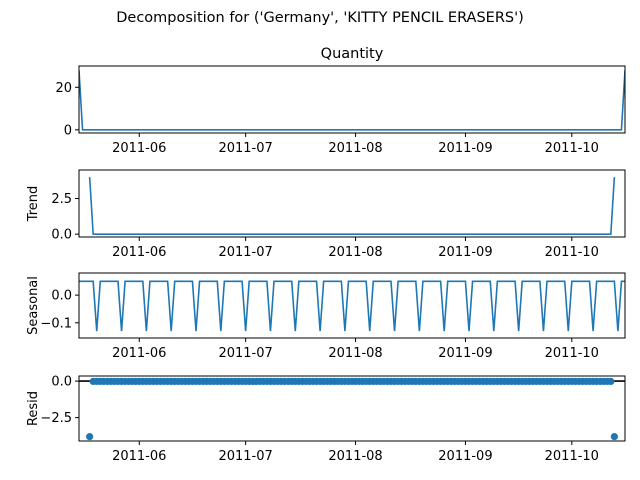  What do you see at coordinates (61, 199) in the screenshot?
I see `y-tick-label: 2.5` at bounding box center [61, 199].